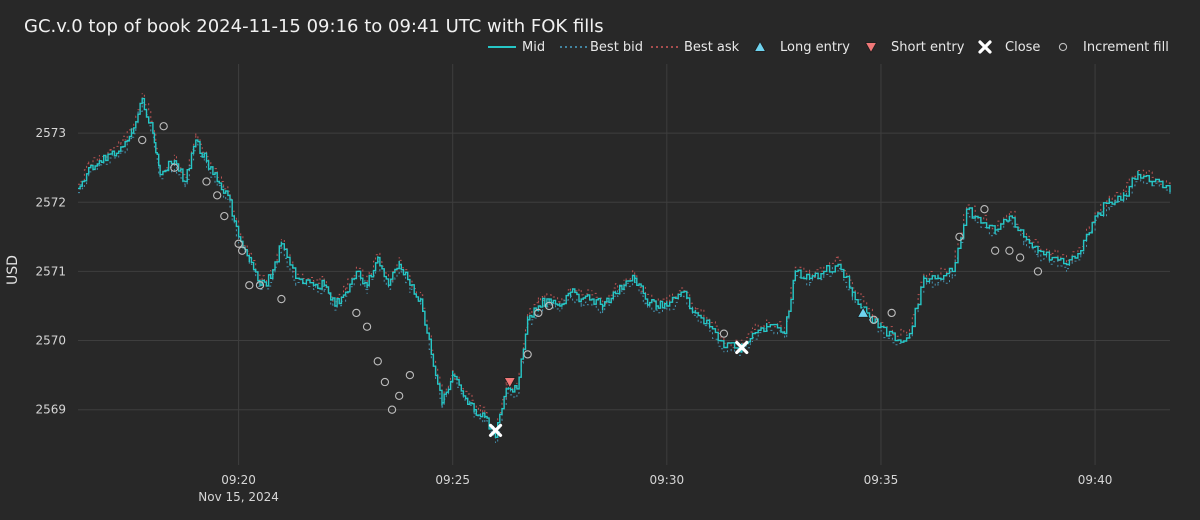 The height and width of the screenshot is (520, 1200). I want to click on legend-label-bid: Best bid, so click(616, 47).